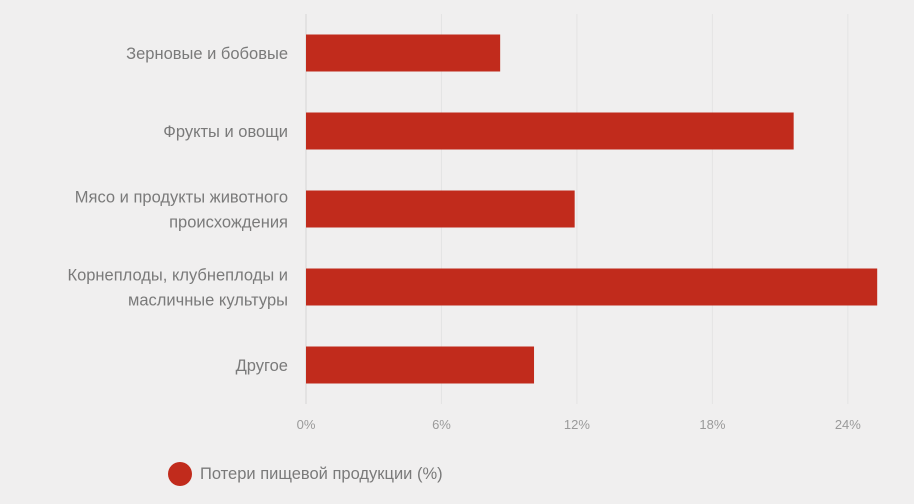  Describe the element at coordinates (441, 424) in the screenshot. I see `x-tick-label: 6%` at that location.